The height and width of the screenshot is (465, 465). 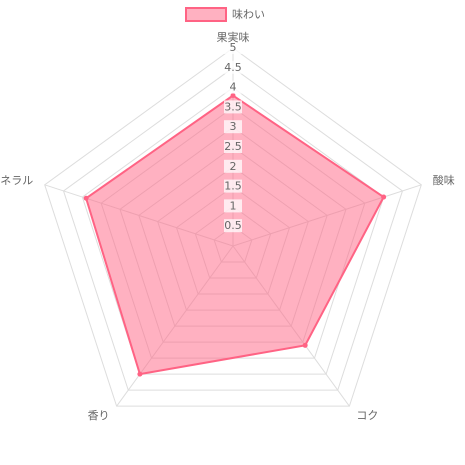 What do you see at coordinates (99, 415) in the screenshot?
I see `axis-label: 香り` at bounding box center [99, 415].